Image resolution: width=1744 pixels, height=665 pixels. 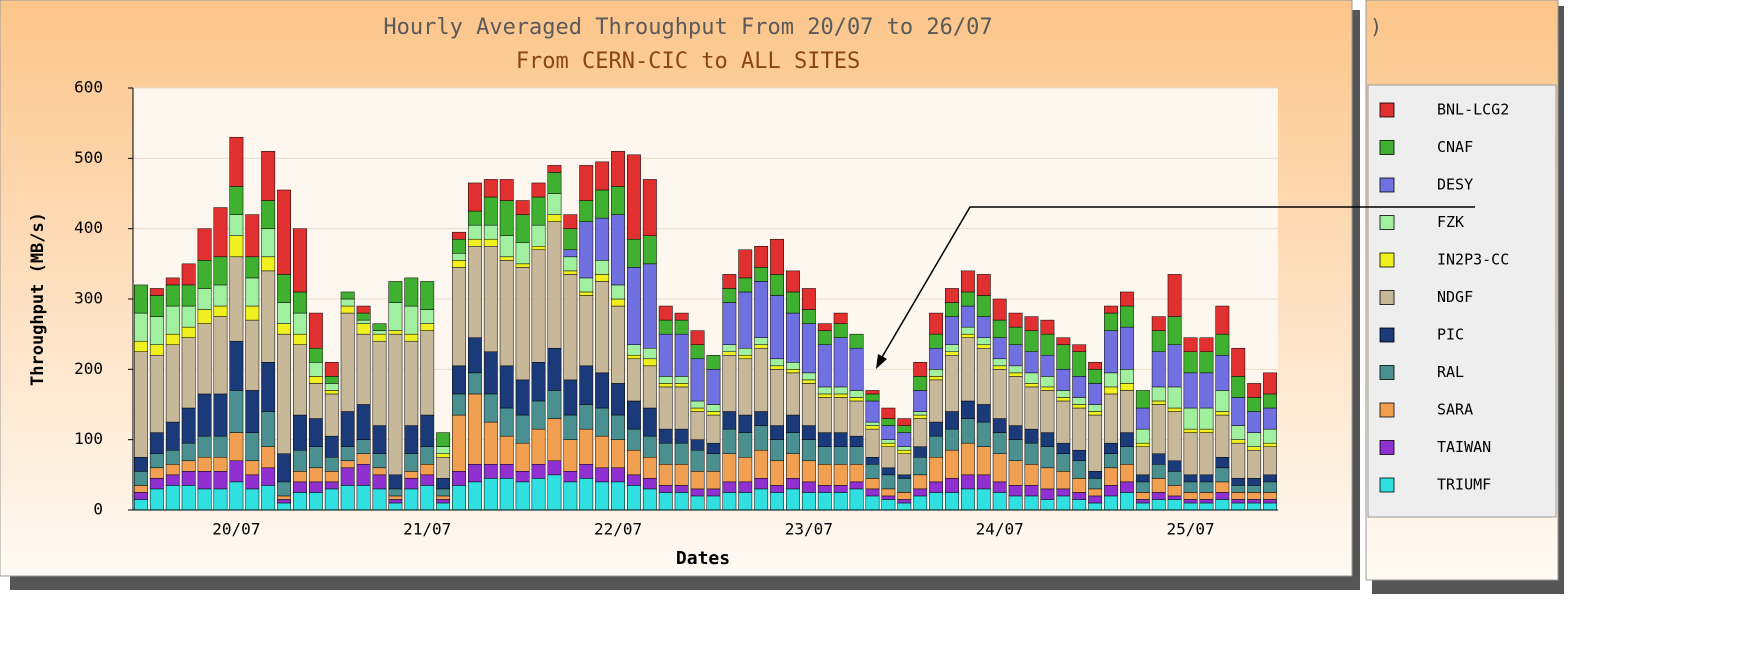 What do you see at coordinates (98, 509) in the screenshot?
I see `y-tick-label: 0` at bounding box center [98, 509].